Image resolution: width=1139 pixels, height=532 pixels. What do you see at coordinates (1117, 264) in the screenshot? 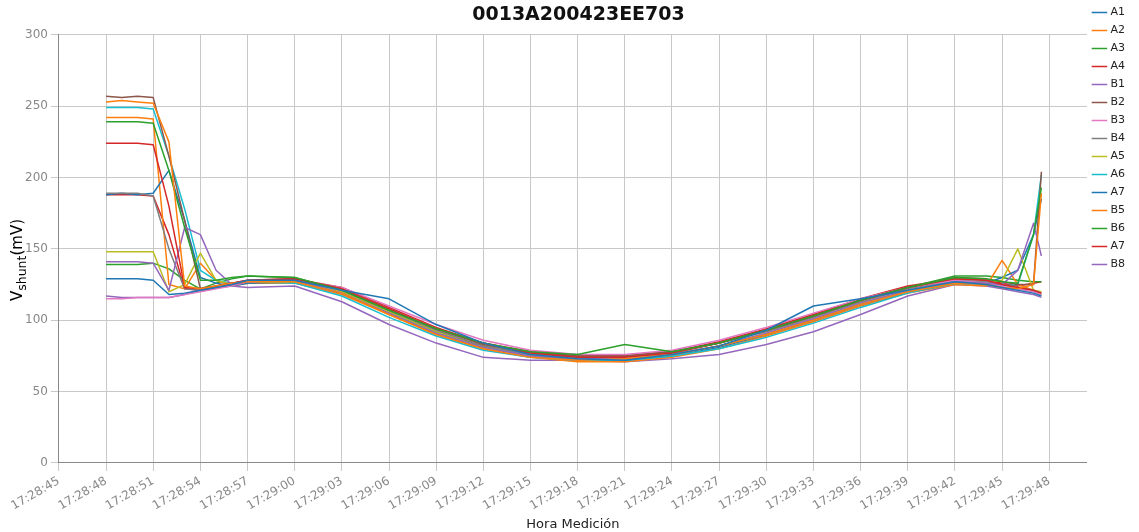
I see `legend-label: B8` at bounding box center [1117, 264].